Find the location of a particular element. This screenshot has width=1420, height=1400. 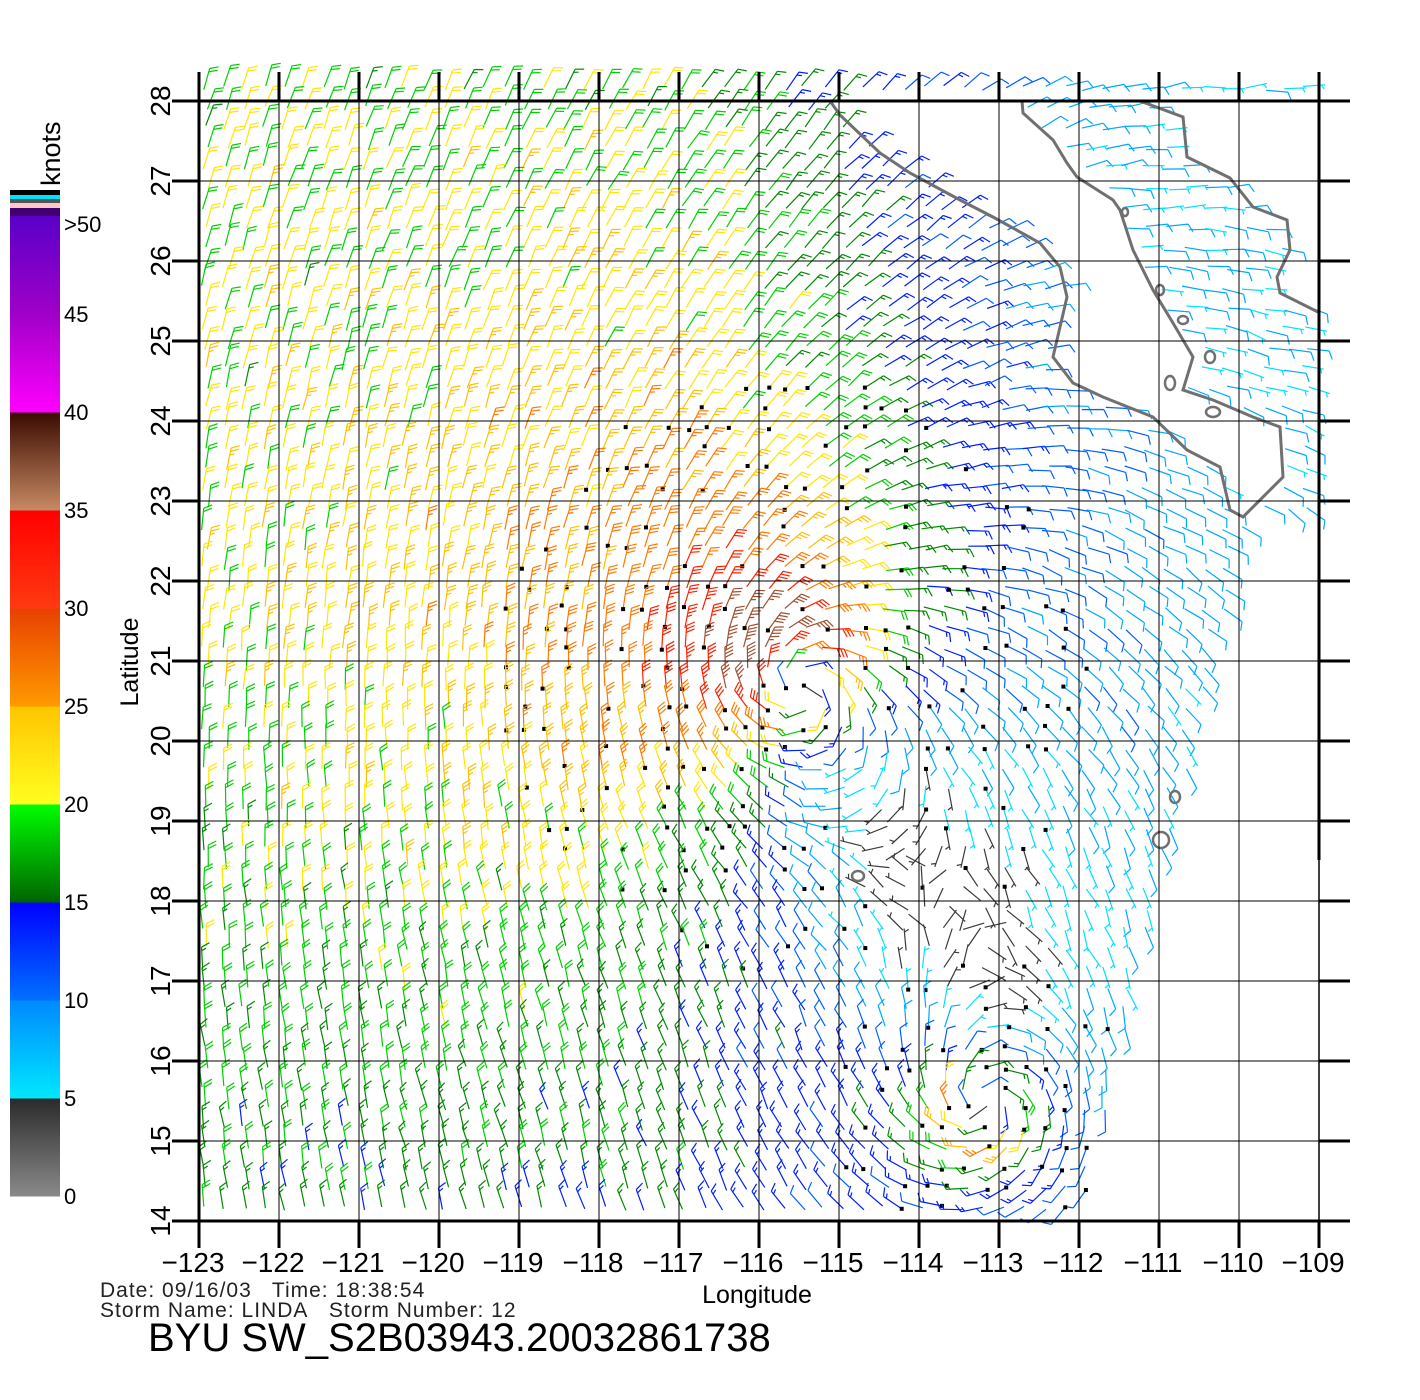

y-tick-label: 16 is located at coordinates (160, 1060).